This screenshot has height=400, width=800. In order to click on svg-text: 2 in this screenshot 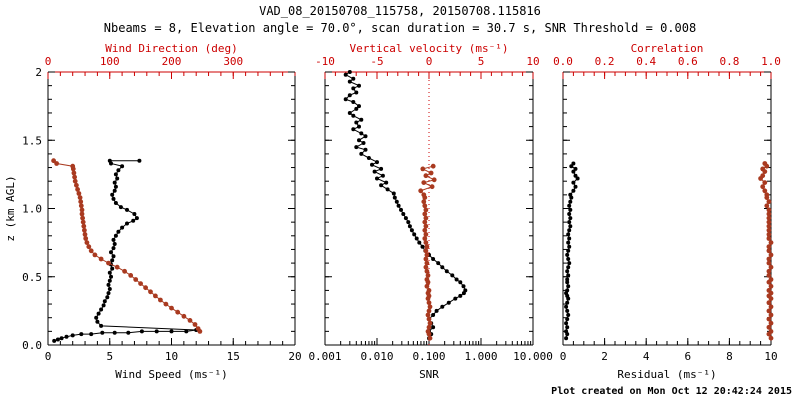, I will do `click(38, 72)`.